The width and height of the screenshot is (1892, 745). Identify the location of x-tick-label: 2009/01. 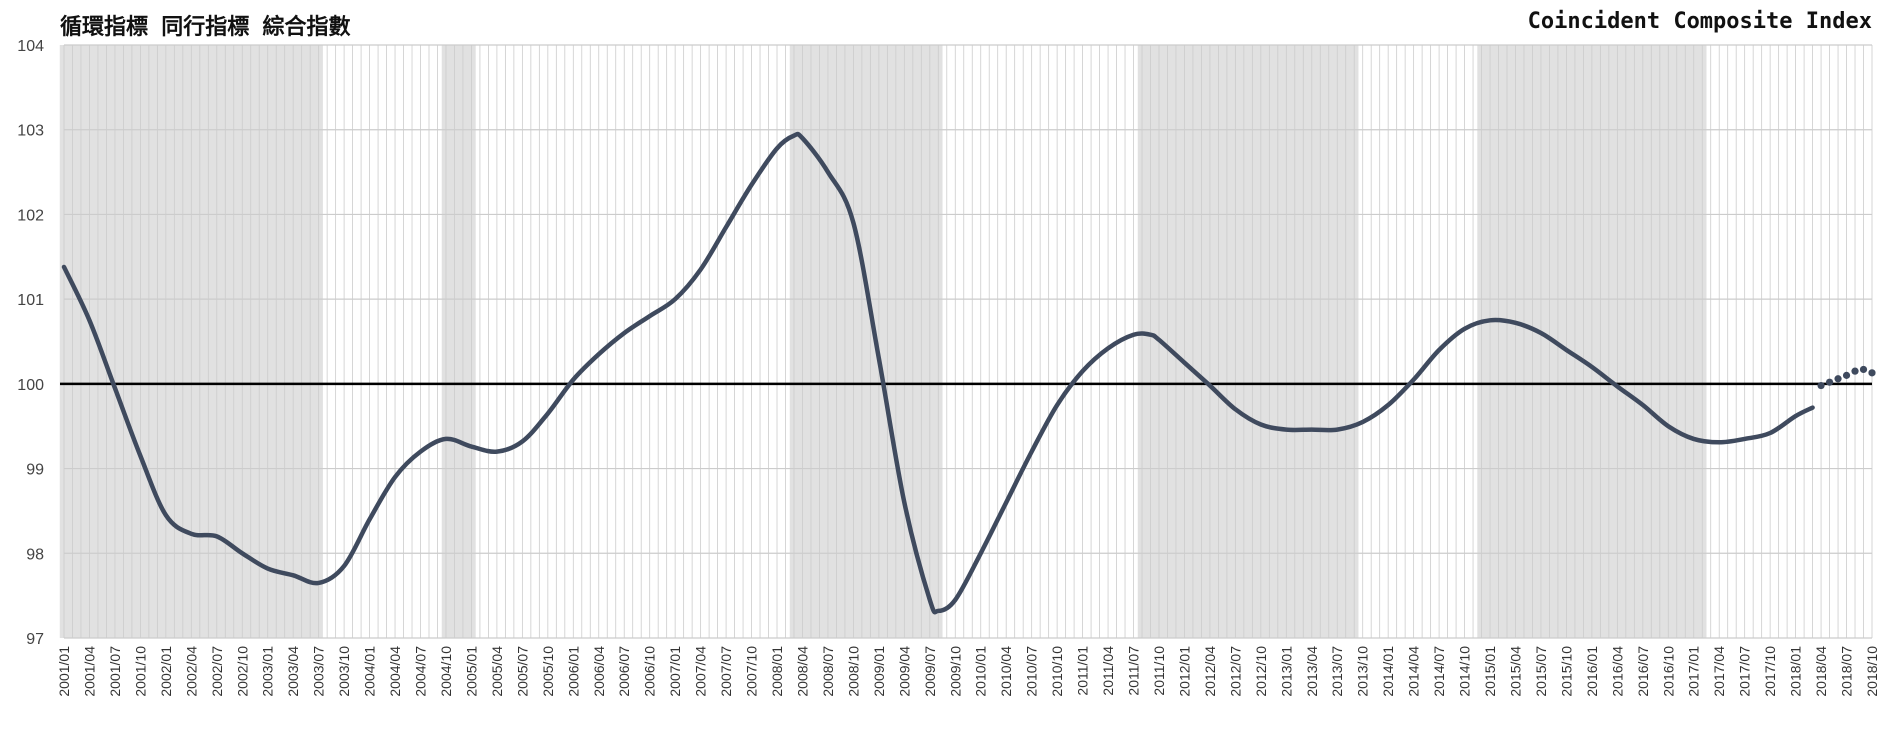
(879, 671).